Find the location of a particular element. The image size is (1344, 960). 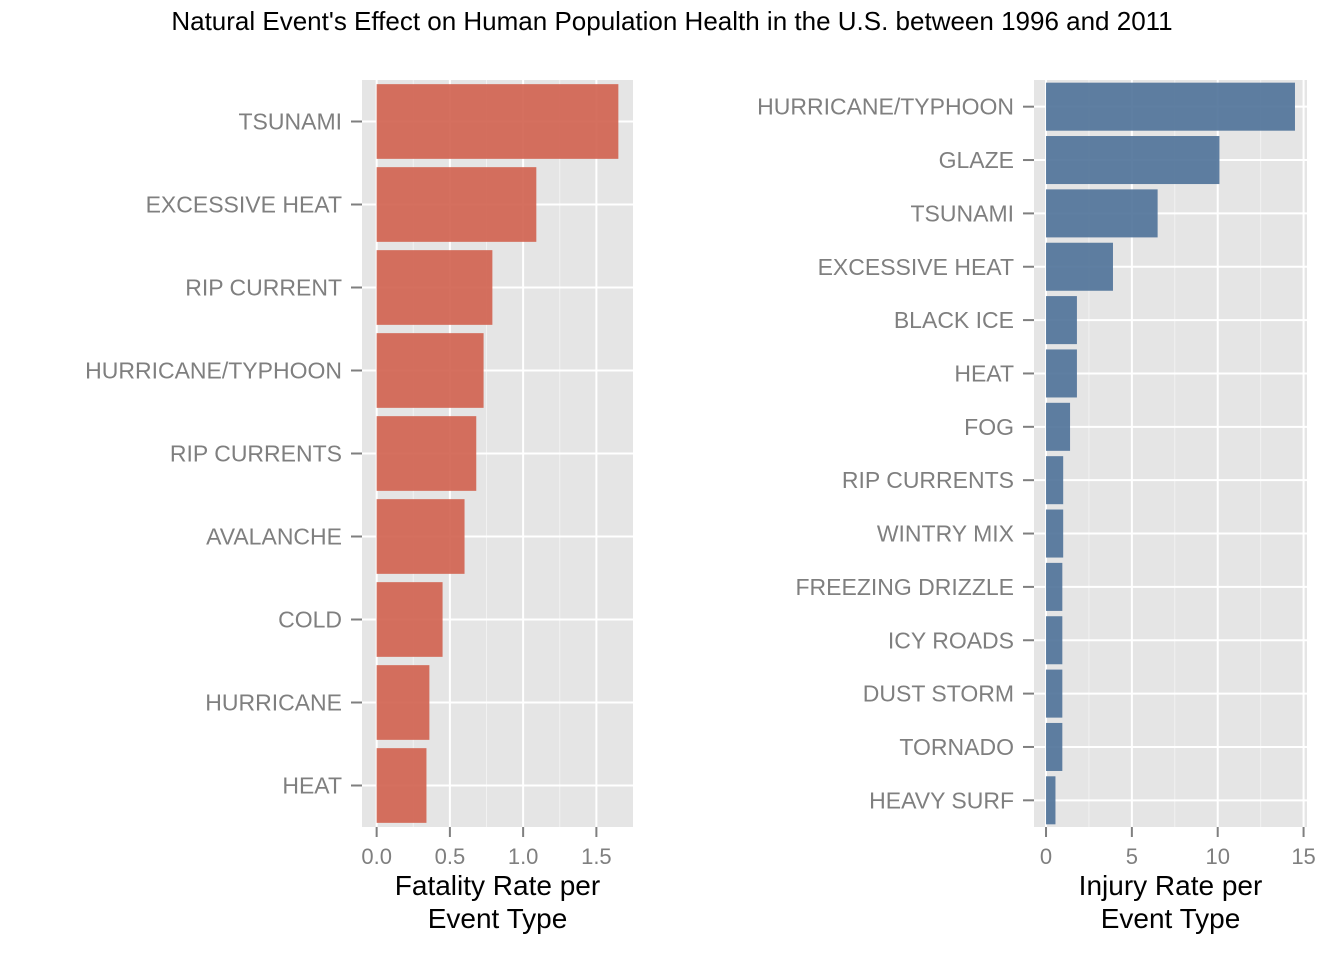

injury-category-label: ICY ROADS is located at coordinates (951, 640).